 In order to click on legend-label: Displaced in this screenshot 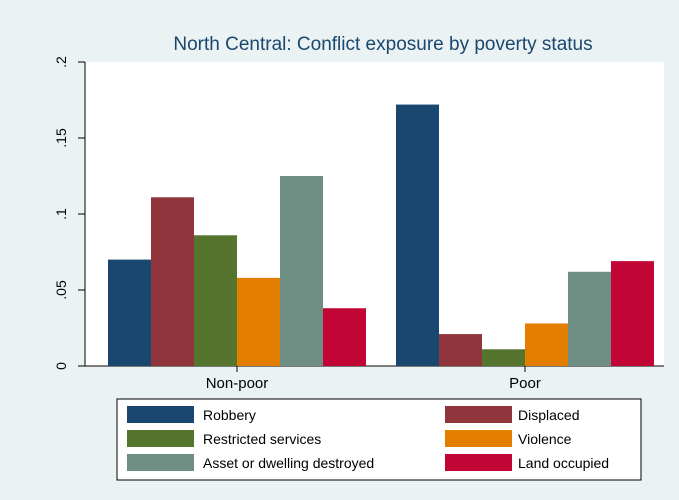, I will do `click(548, 415)`.